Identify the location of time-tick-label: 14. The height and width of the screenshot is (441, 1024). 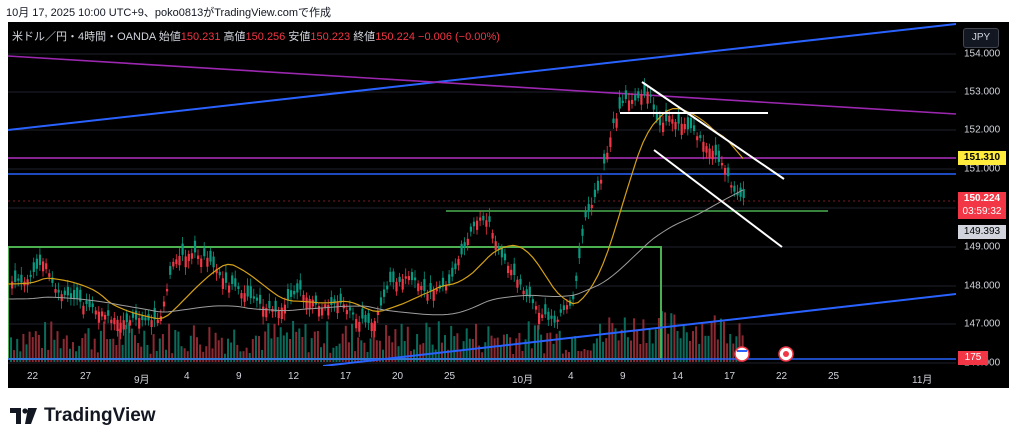
(678, 376).